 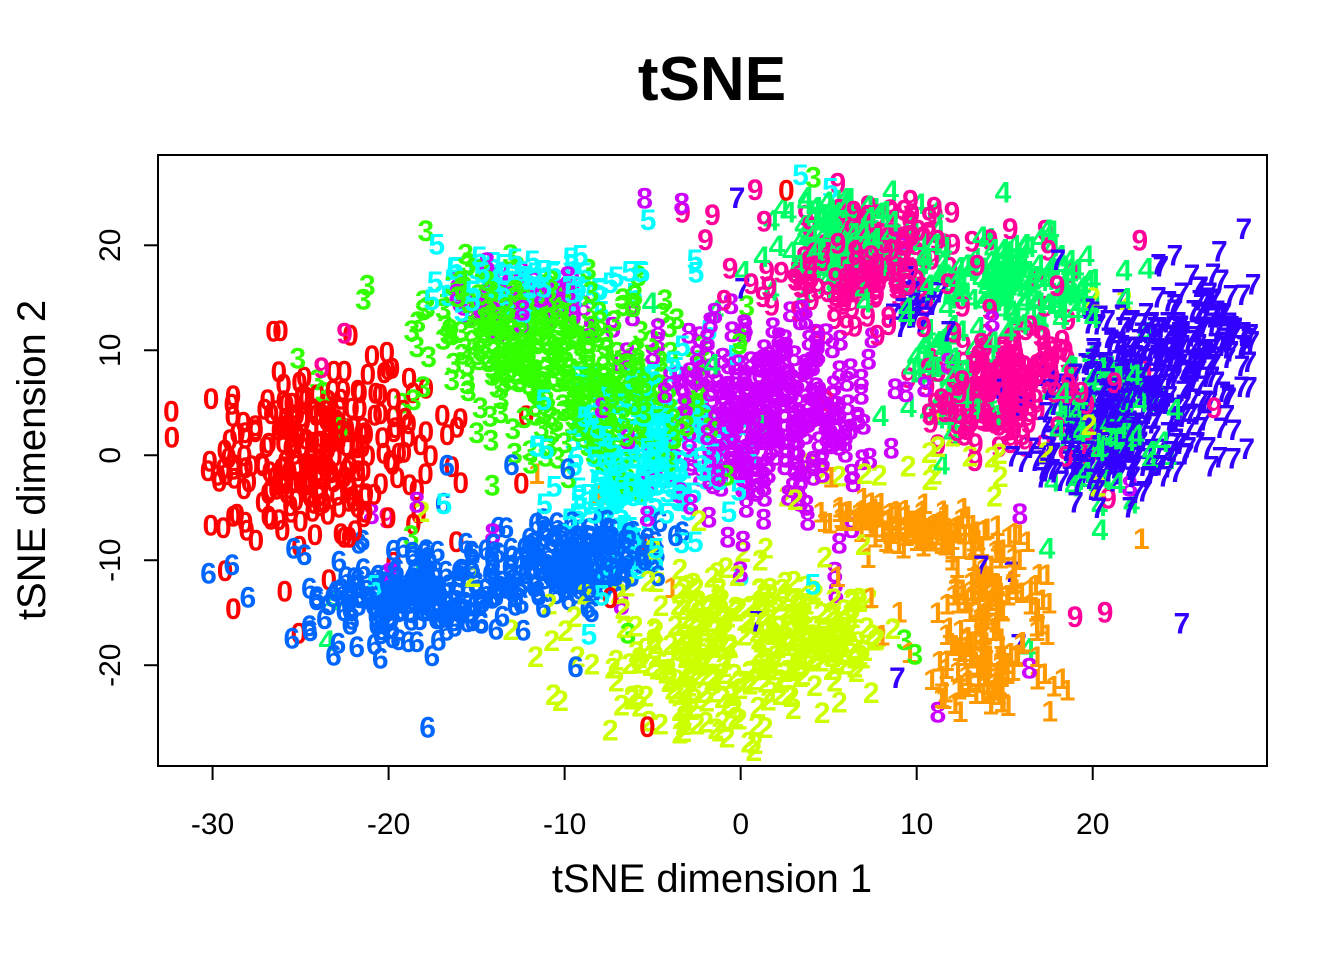 What do you see at coordinates (110, 455) in the screenshot?
I see `y-tick-label: 0` at bounding box center [110, 455].